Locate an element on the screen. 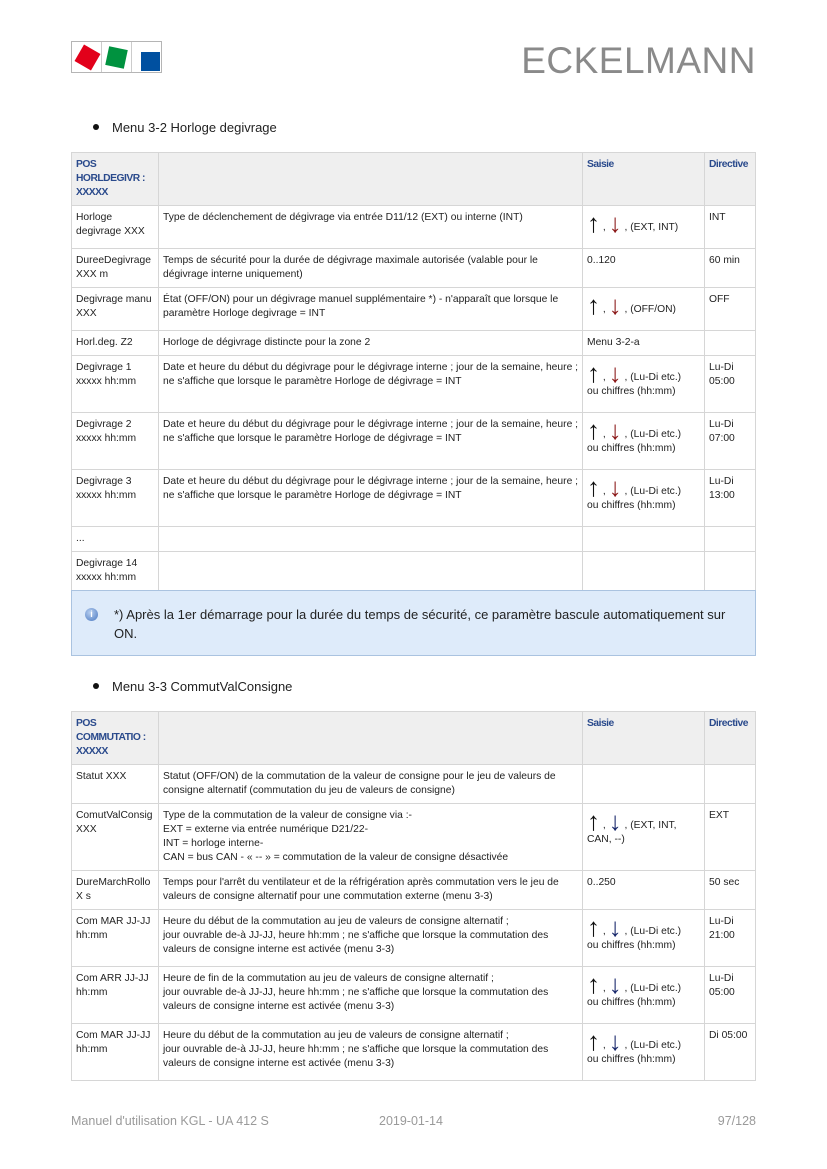 This screenshot has height=1169, width=827. saisie-cell: 0..120 is located at coordinates (643, 268).